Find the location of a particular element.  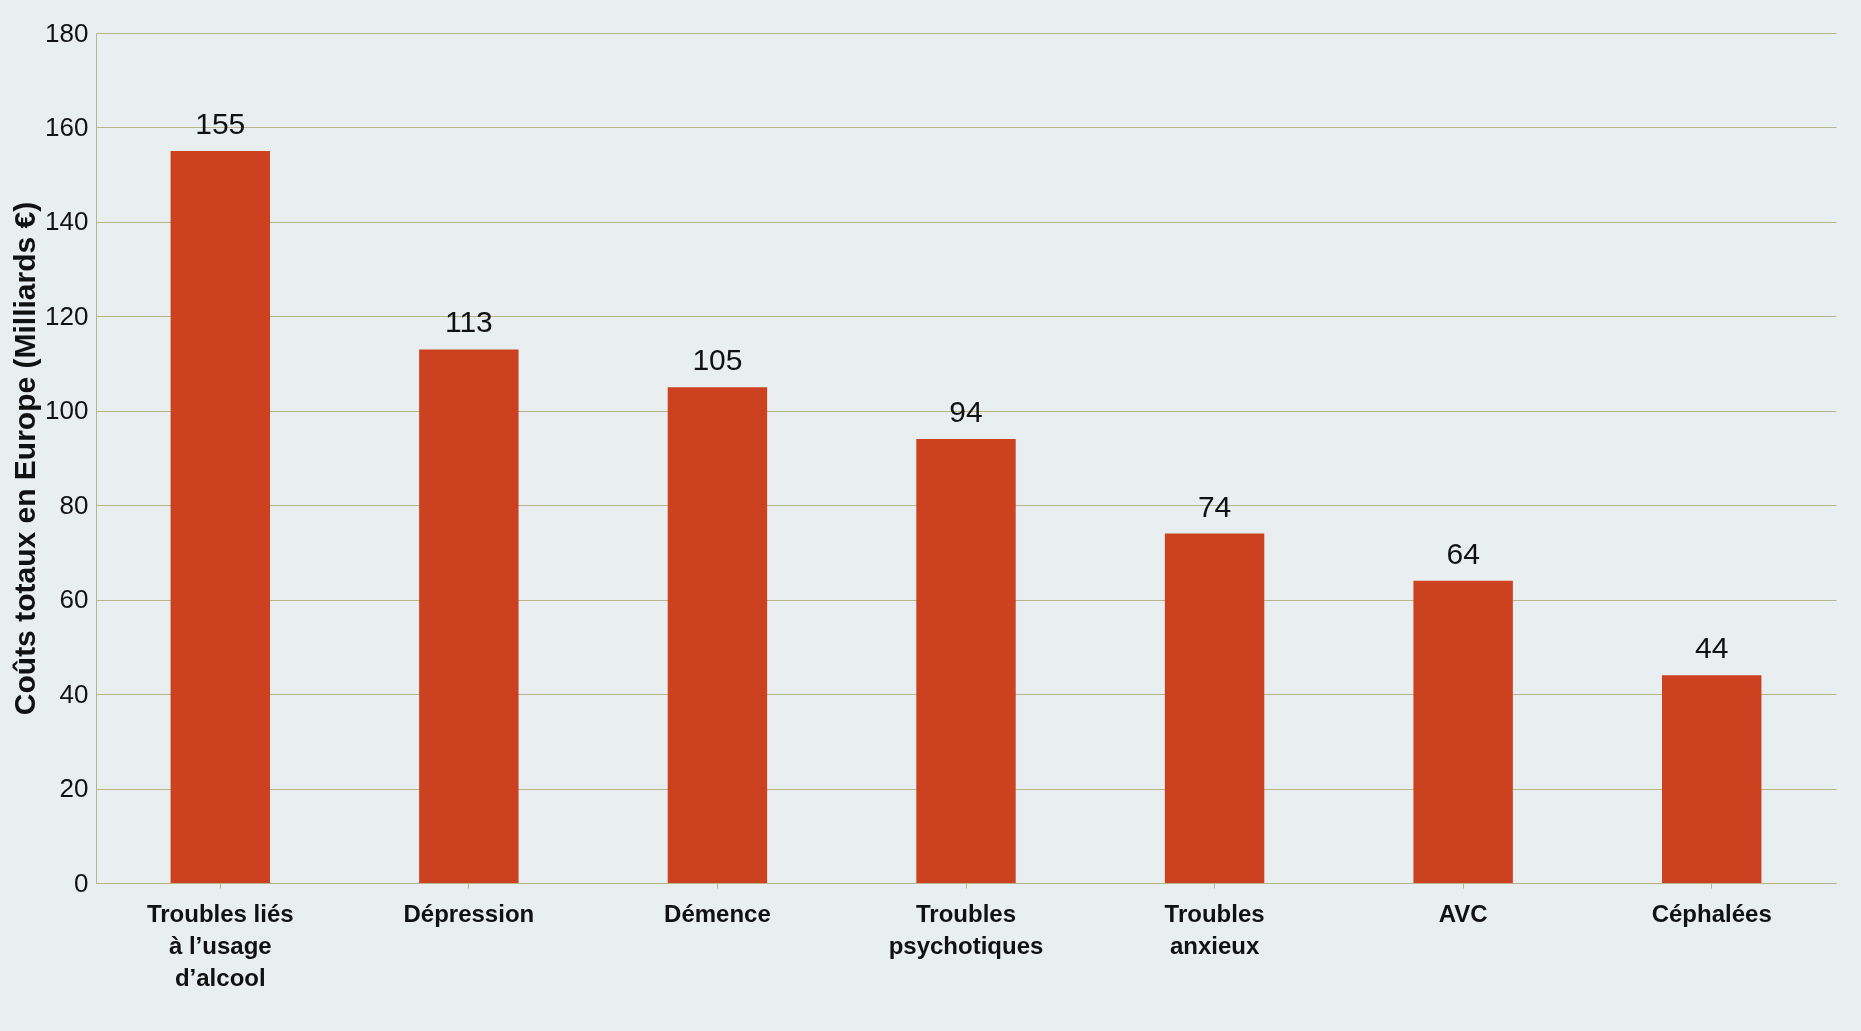

y-tick-label: 0 is located at coordinates (81, 882).